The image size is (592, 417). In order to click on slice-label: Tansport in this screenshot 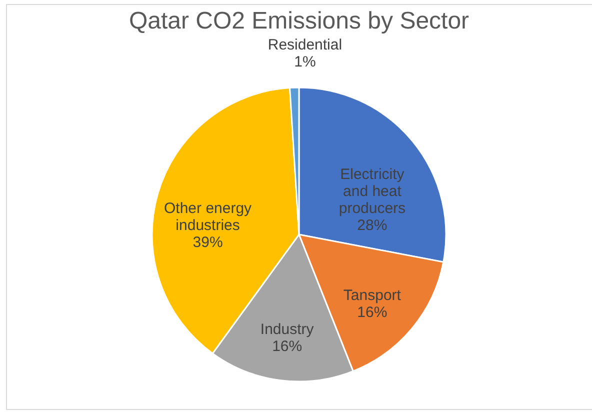, I will do `click(372, 295)`.